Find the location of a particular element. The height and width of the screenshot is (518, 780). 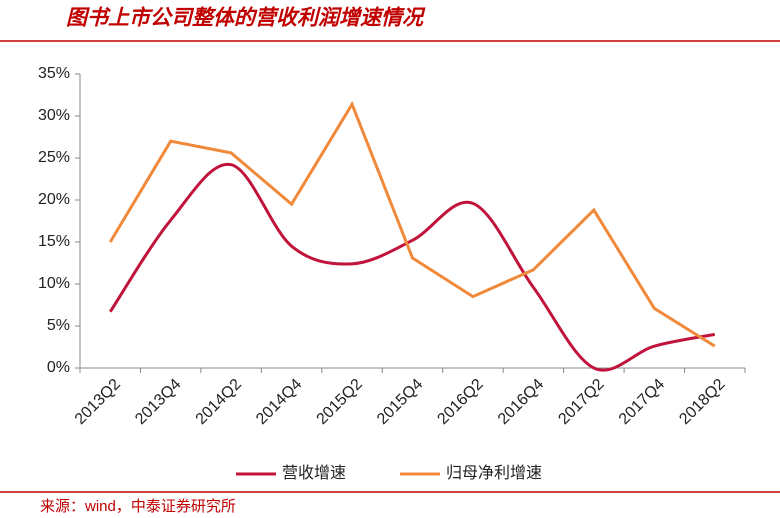

legend-label: 归母净利增速 is located at coordinates (494, 473).